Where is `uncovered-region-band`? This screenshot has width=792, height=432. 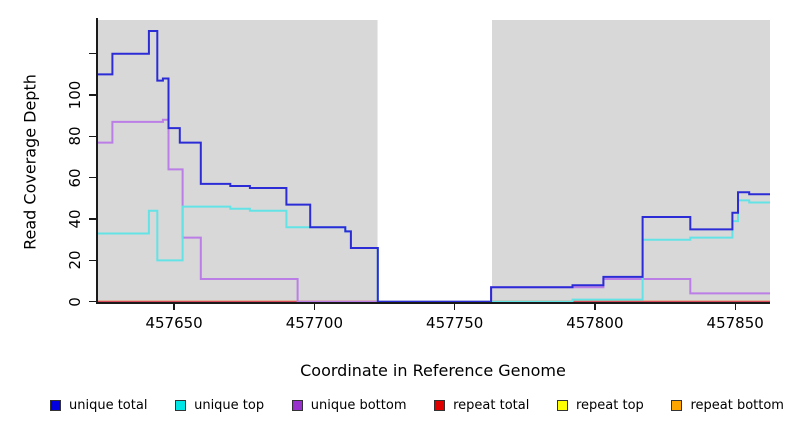
uncovered-region-band is located at coordinates (434, 160).